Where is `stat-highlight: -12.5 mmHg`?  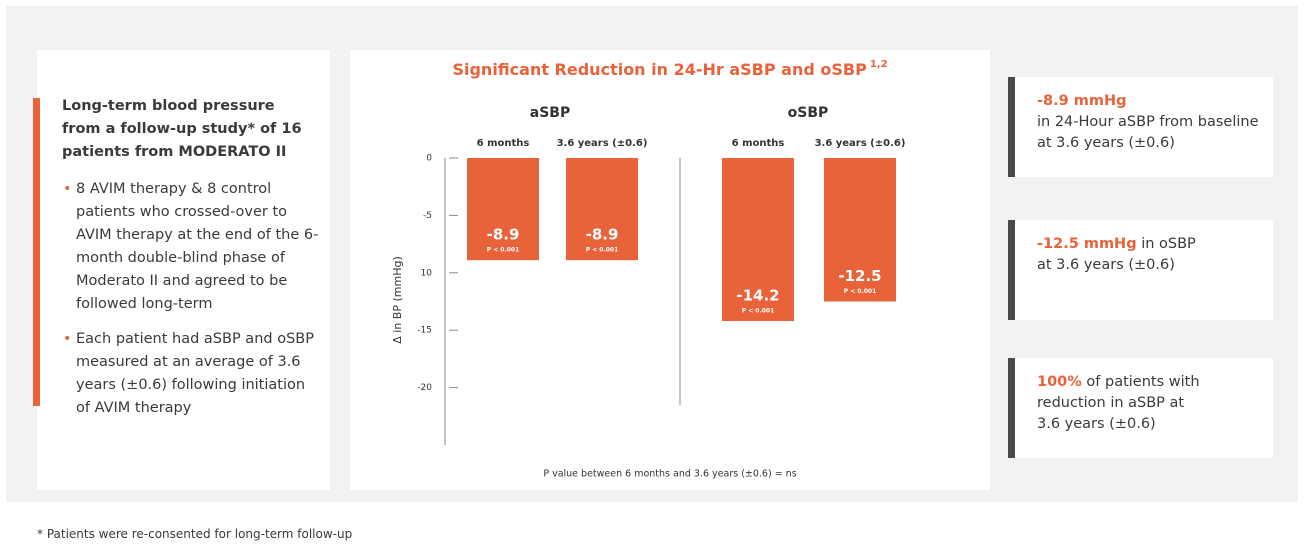 stat-highlight: -12.5 mmHg is located at coordinates (1087, 244).